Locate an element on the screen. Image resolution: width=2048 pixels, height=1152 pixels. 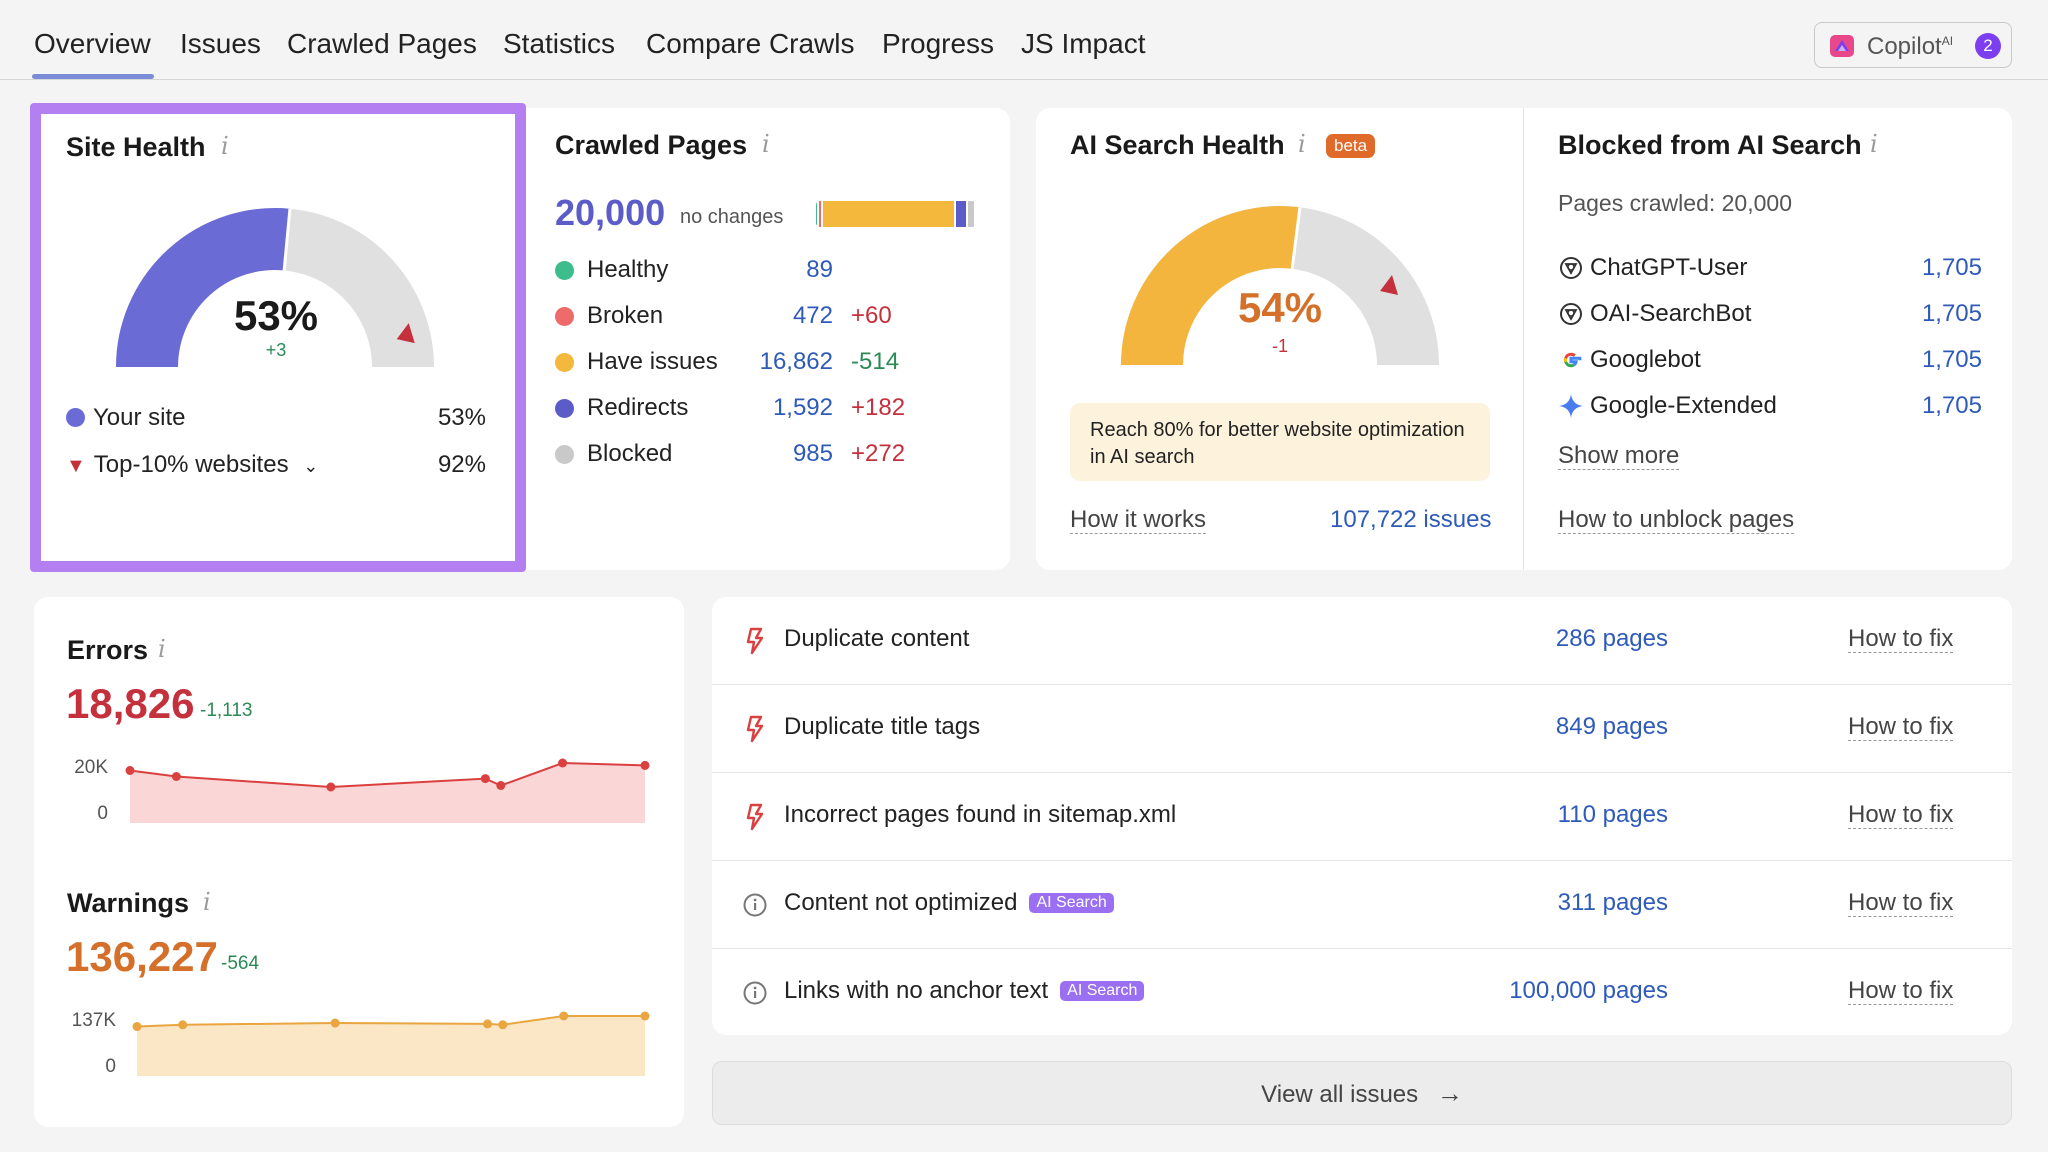
bot-row-googlebot: Googlebot 1,705 is located at coordinates (1770, 361).